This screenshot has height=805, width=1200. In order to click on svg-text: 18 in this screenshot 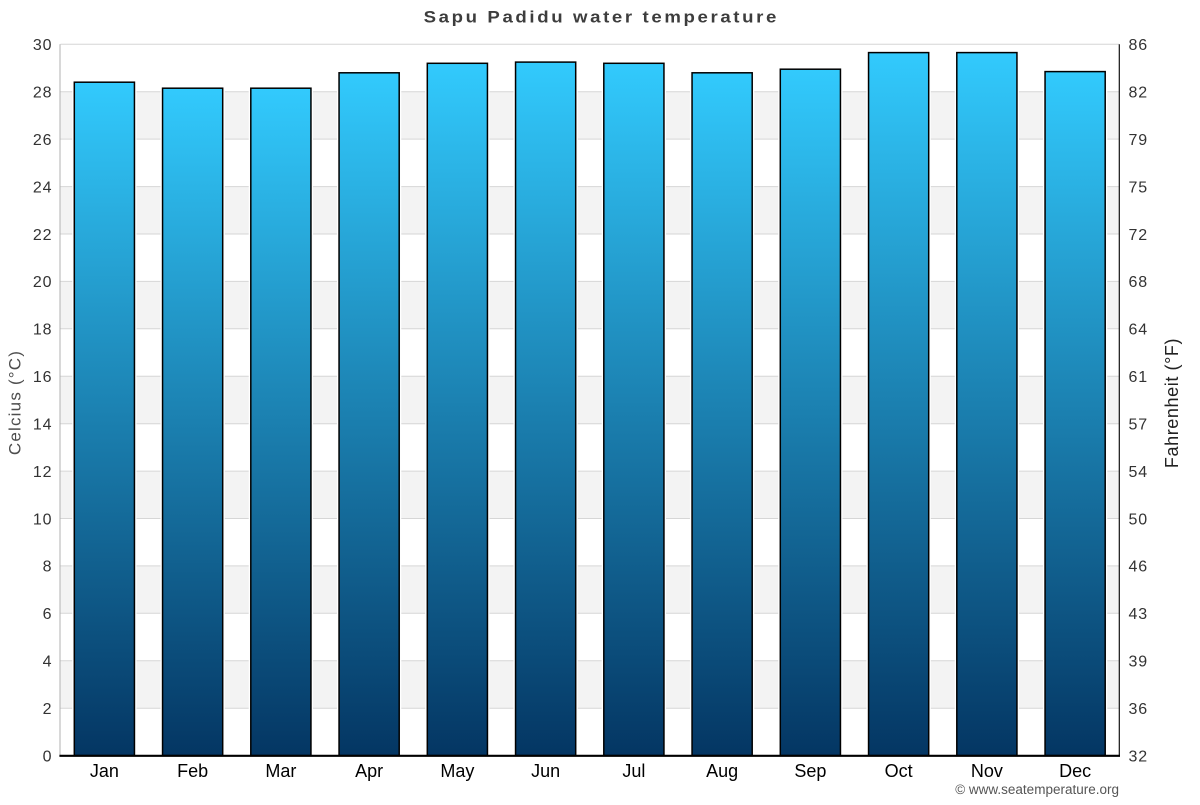, I will do `click(42, 330)`.